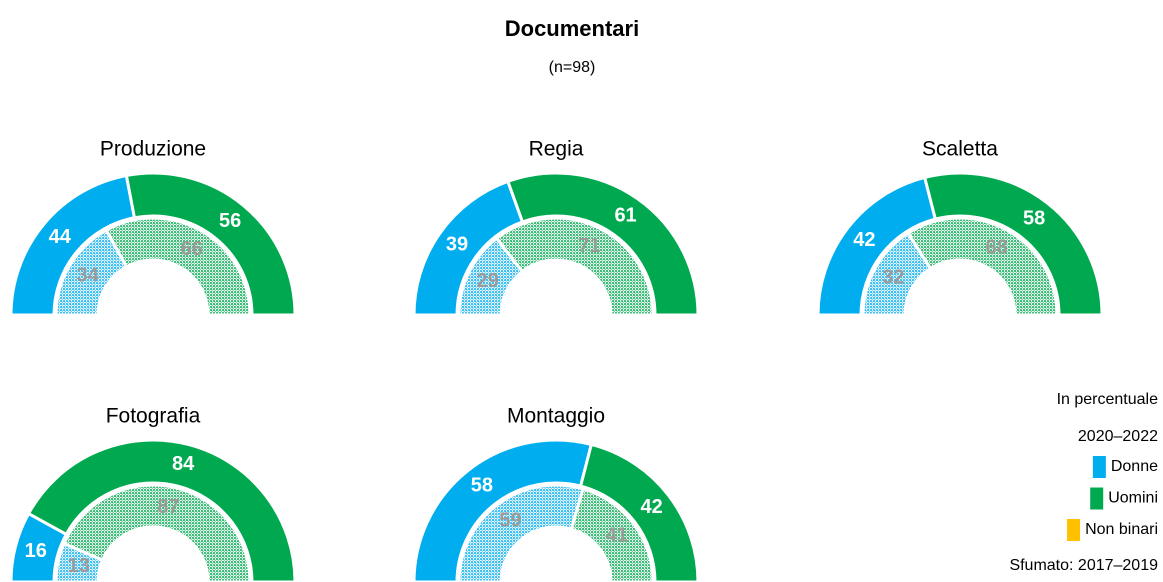  I want to click on data-label: 87, so click(168, 507).